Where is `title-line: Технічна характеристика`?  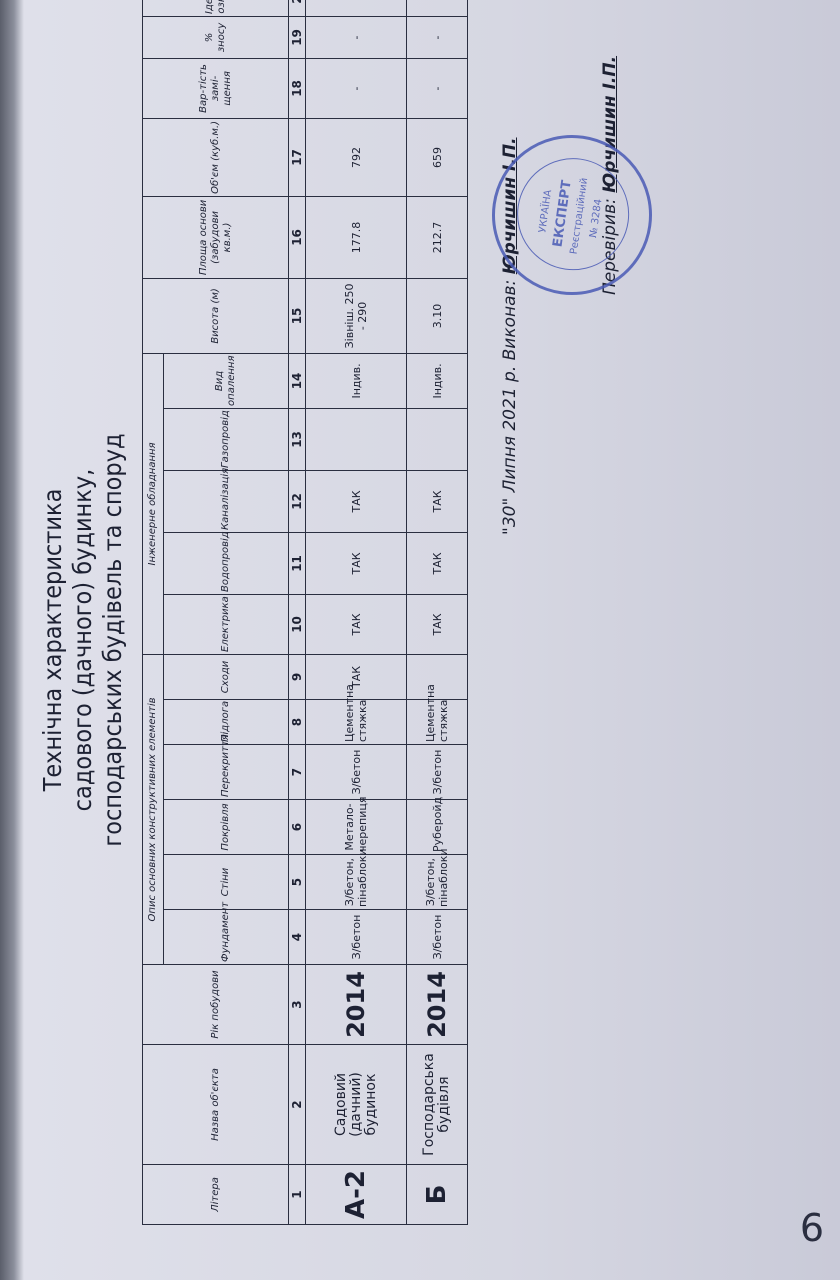 title-line: Технічна характеристика is located at coordinates (52, 640).